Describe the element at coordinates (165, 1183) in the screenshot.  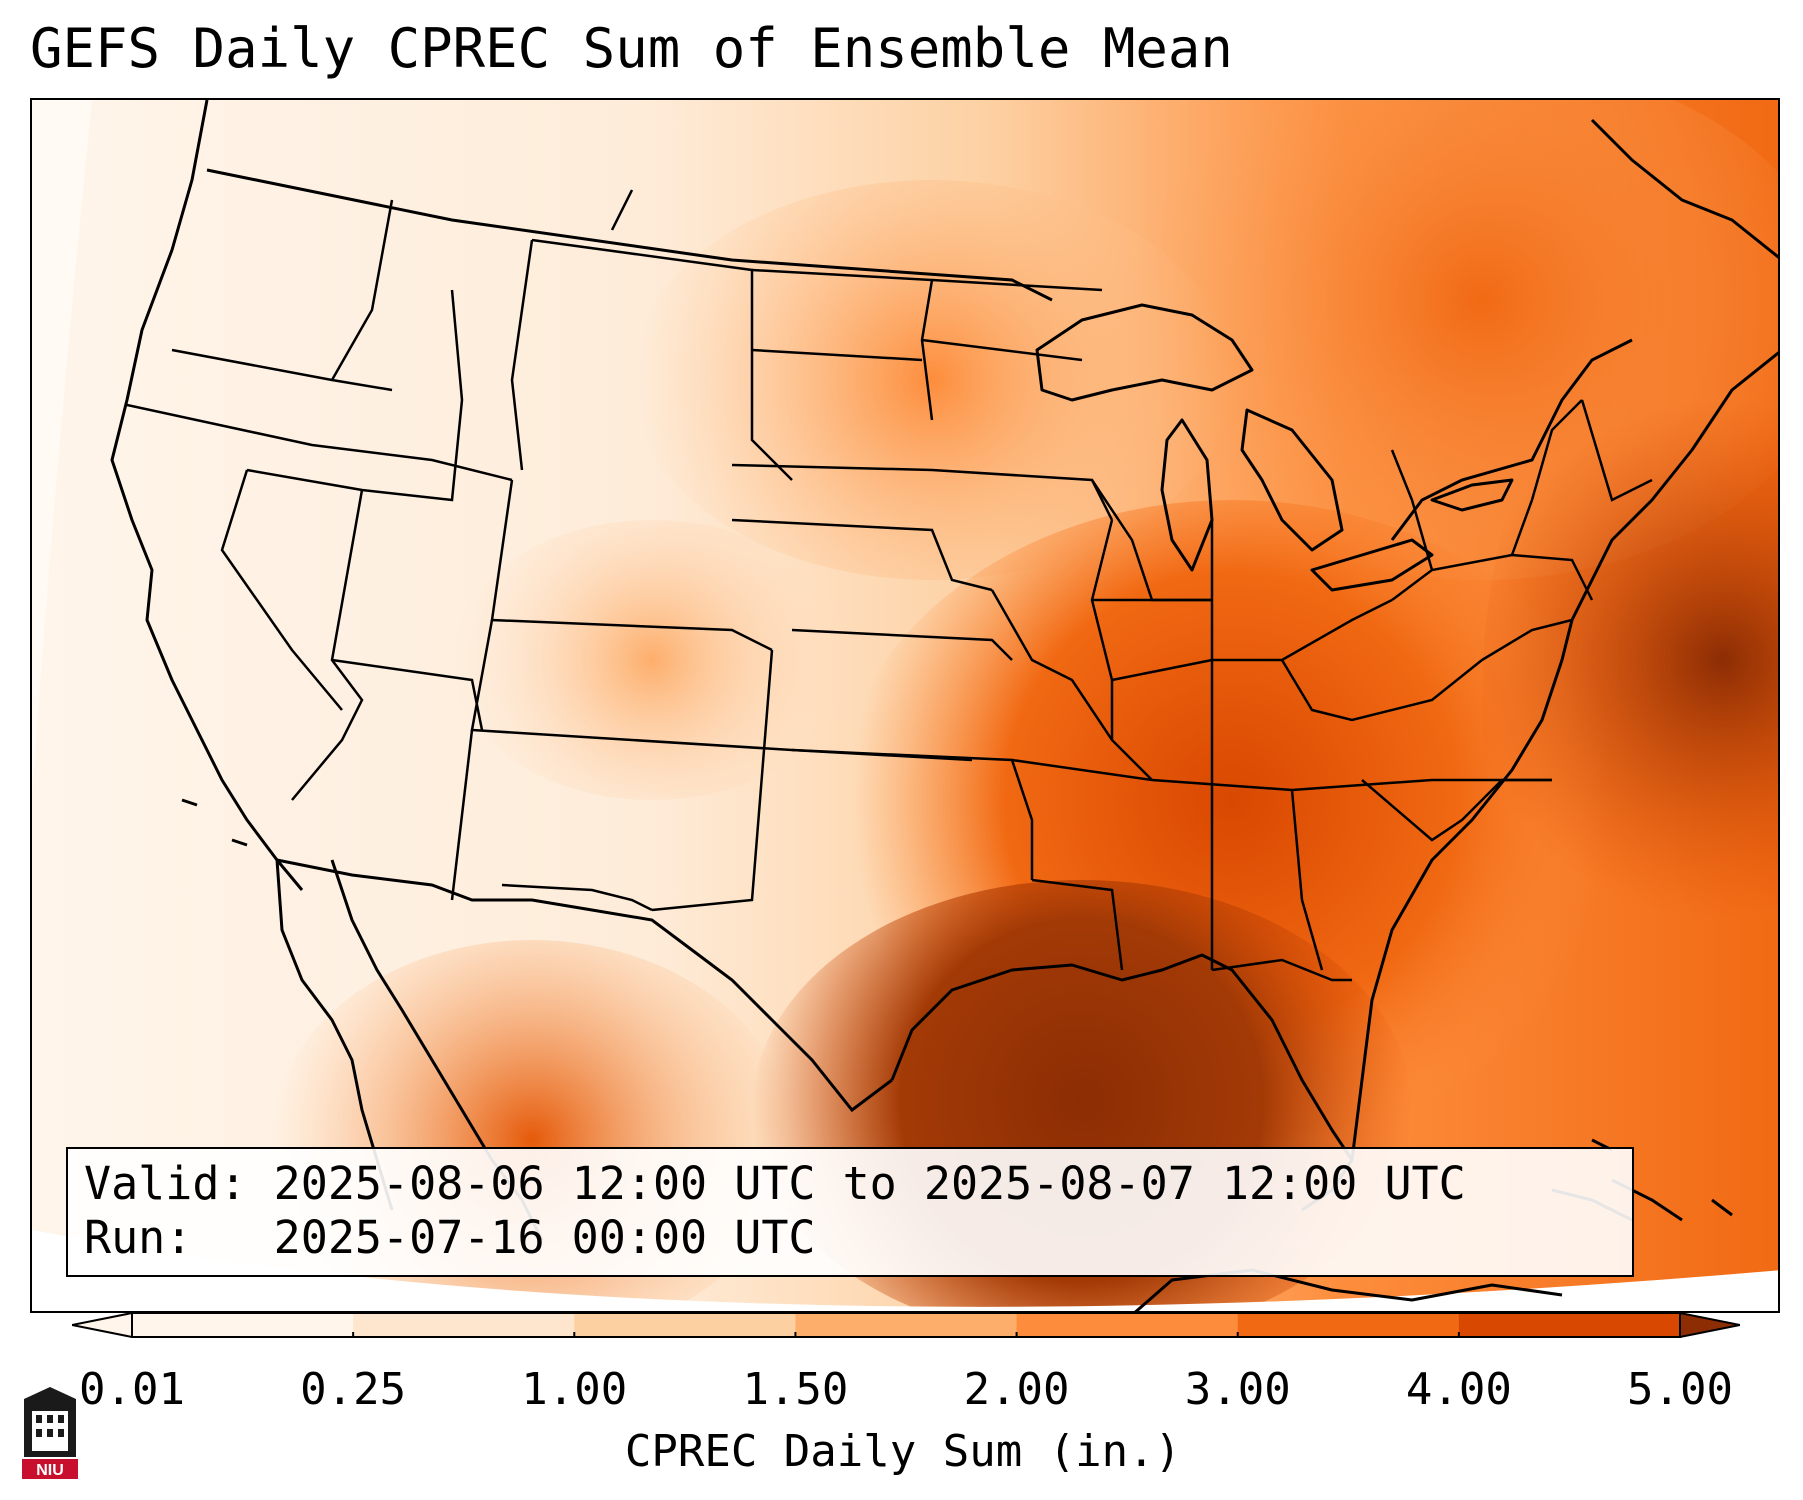
I see `valid-label: Valid:` at that location.